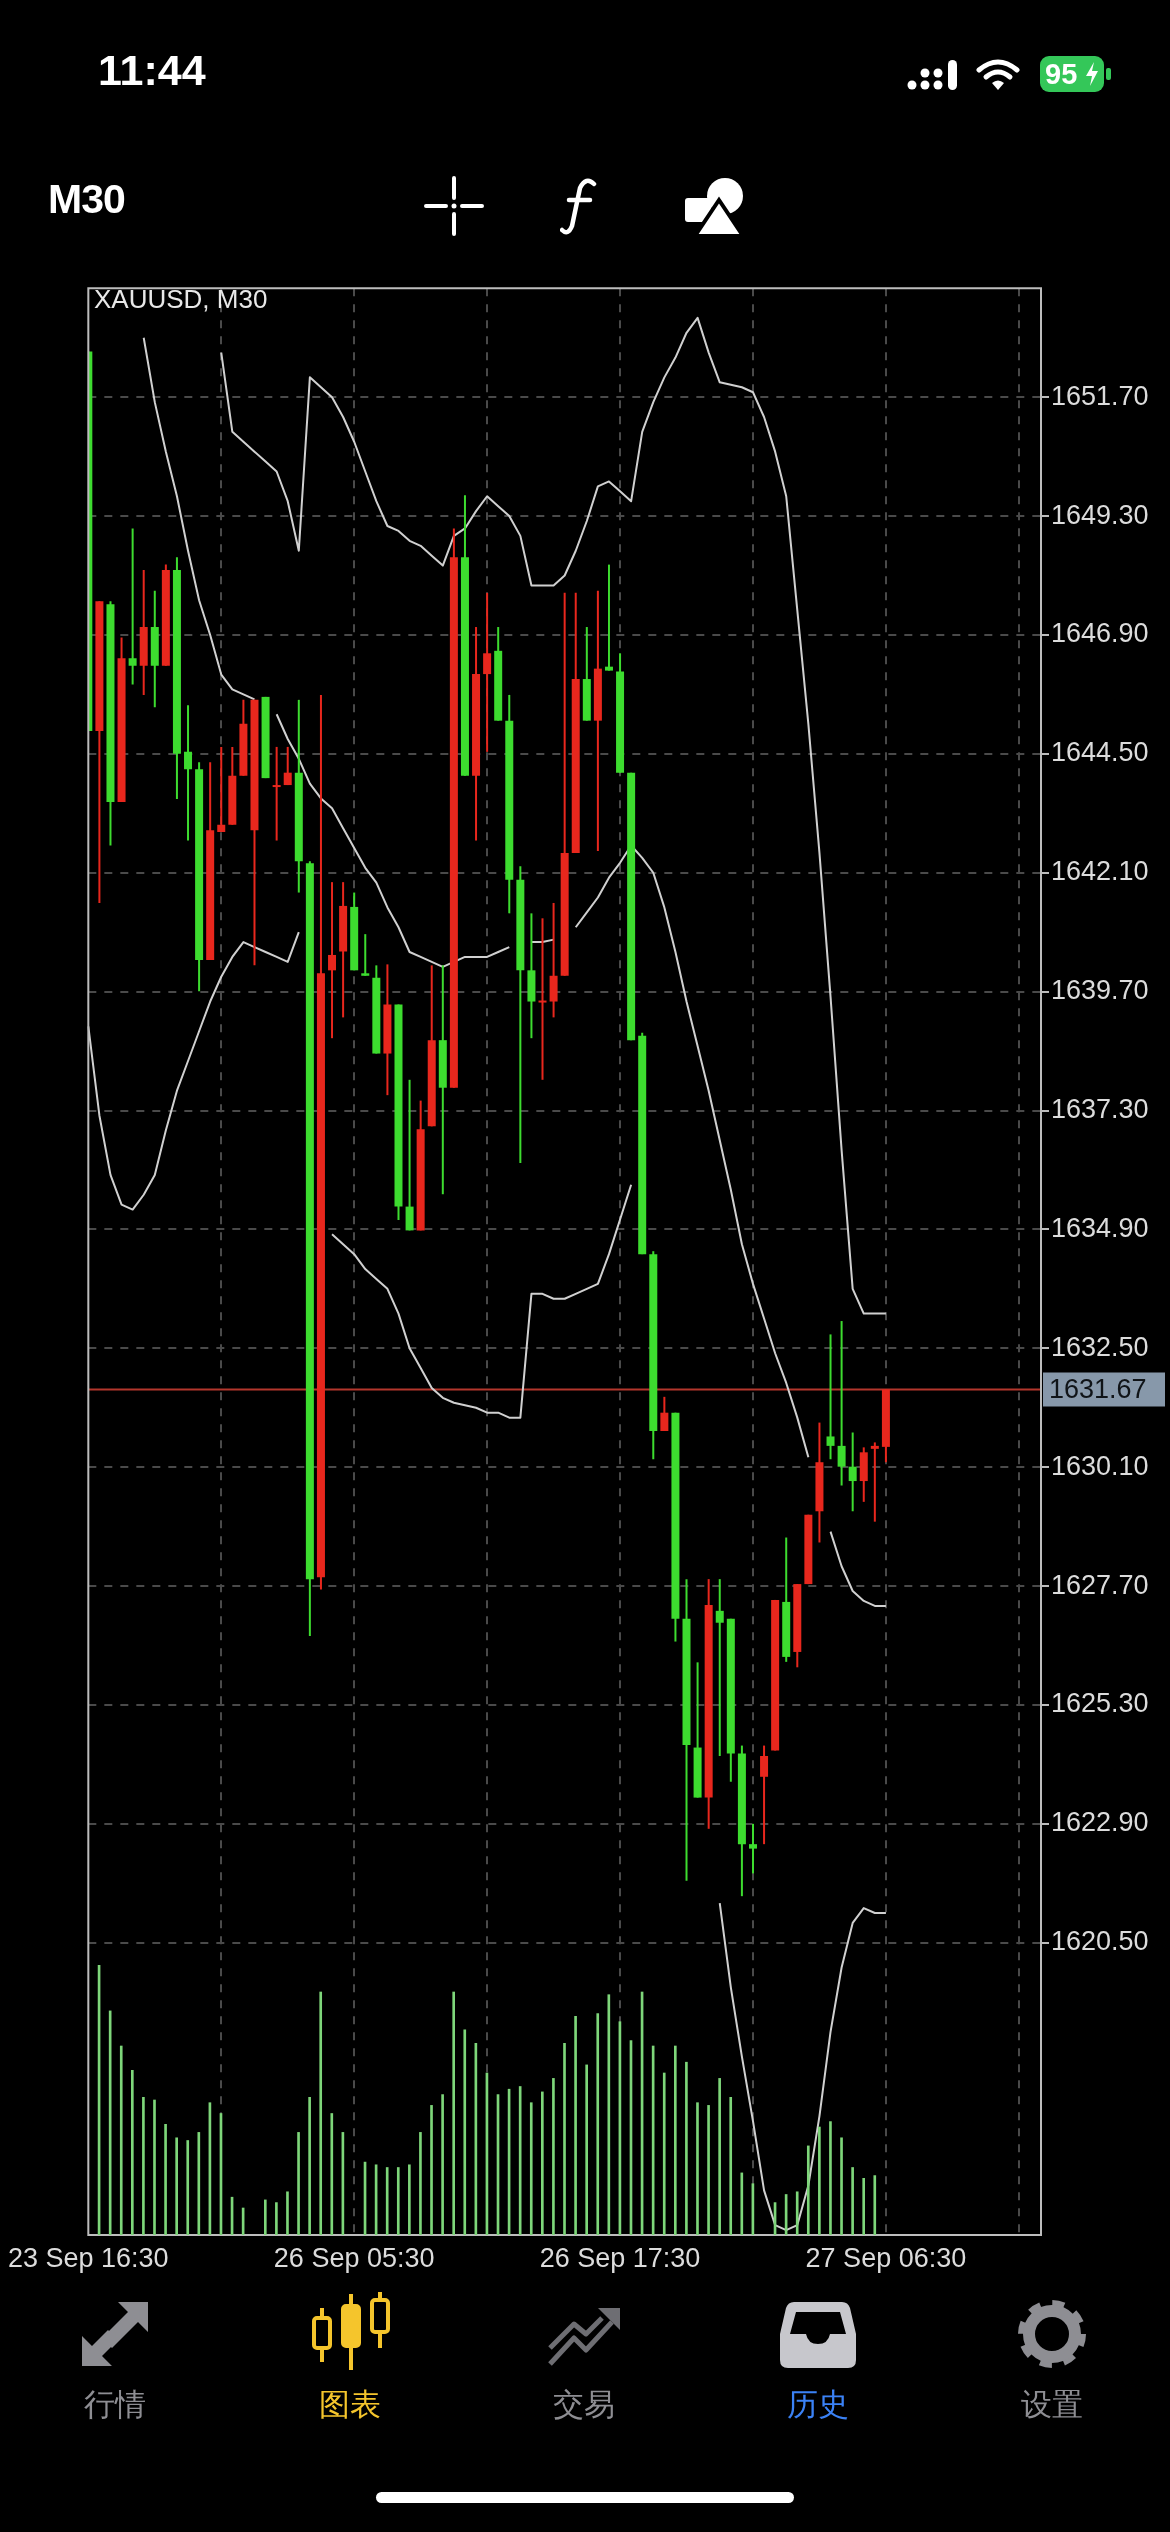  I want to click on y-tick-label: 1627.70, so click(1100, 1584).